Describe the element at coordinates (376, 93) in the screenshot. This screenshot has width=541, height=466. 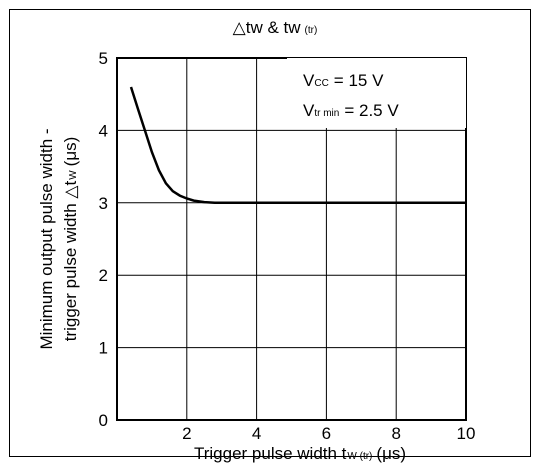
I see `annotation-box` at that location.